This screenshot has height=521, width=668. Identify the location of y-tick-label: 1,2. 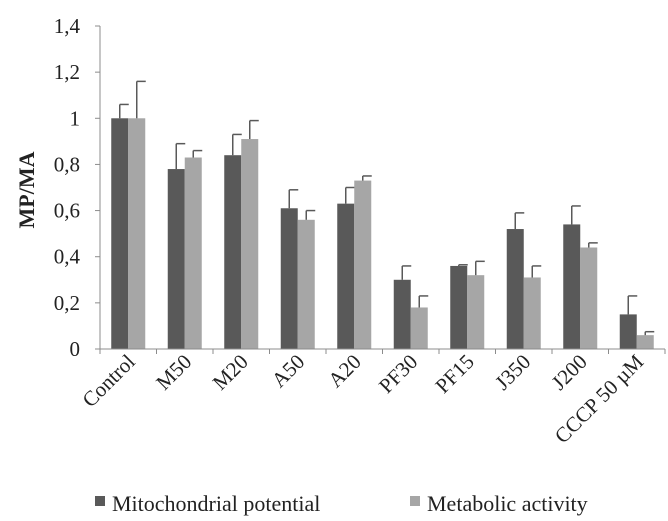
(67, 72).